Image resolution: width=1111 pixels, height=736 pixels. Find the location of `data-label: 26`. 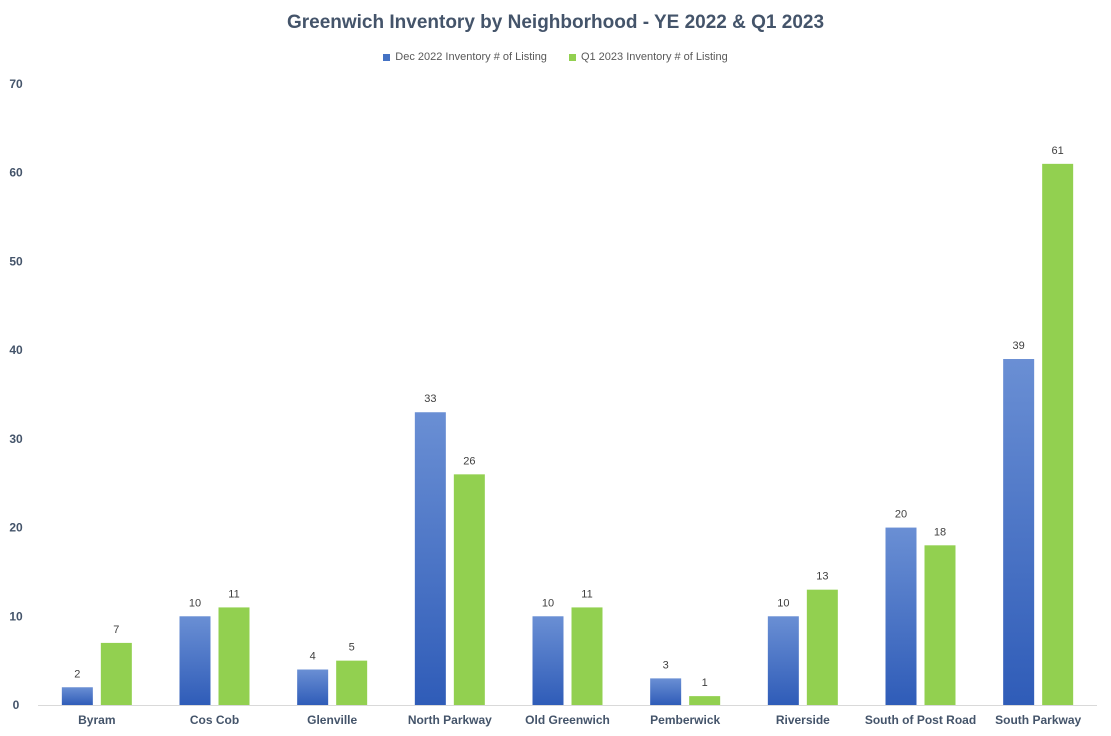

data-label: 26 is located at coordinates (469, 461).